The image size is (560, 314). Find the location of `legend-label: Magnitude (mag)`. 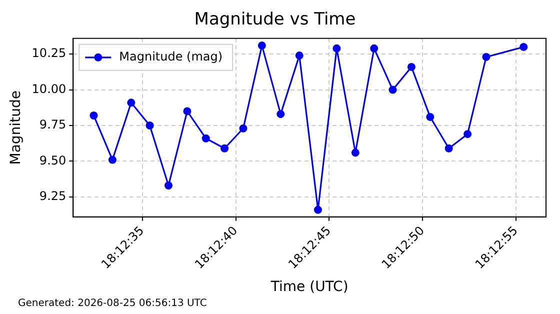

legend-label: Magnitude (mag) is located at coordinates (171, 57).